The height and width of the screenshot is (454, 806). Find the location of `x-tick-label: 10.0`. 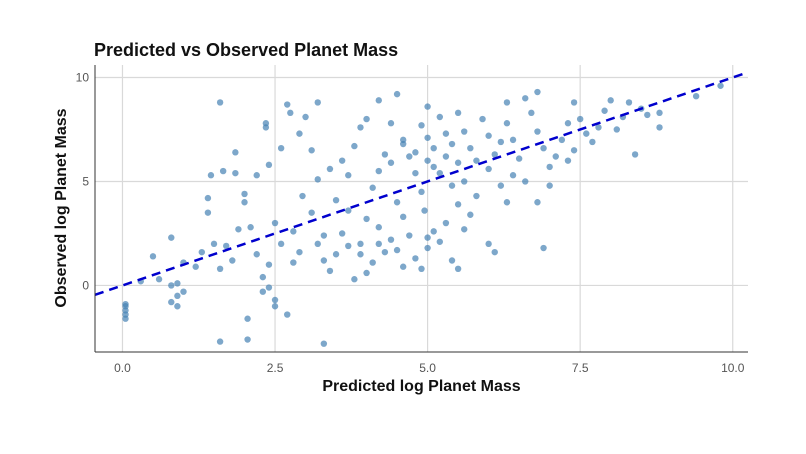

x-tick-label: 10.0 is located at coordinates (733, 368).